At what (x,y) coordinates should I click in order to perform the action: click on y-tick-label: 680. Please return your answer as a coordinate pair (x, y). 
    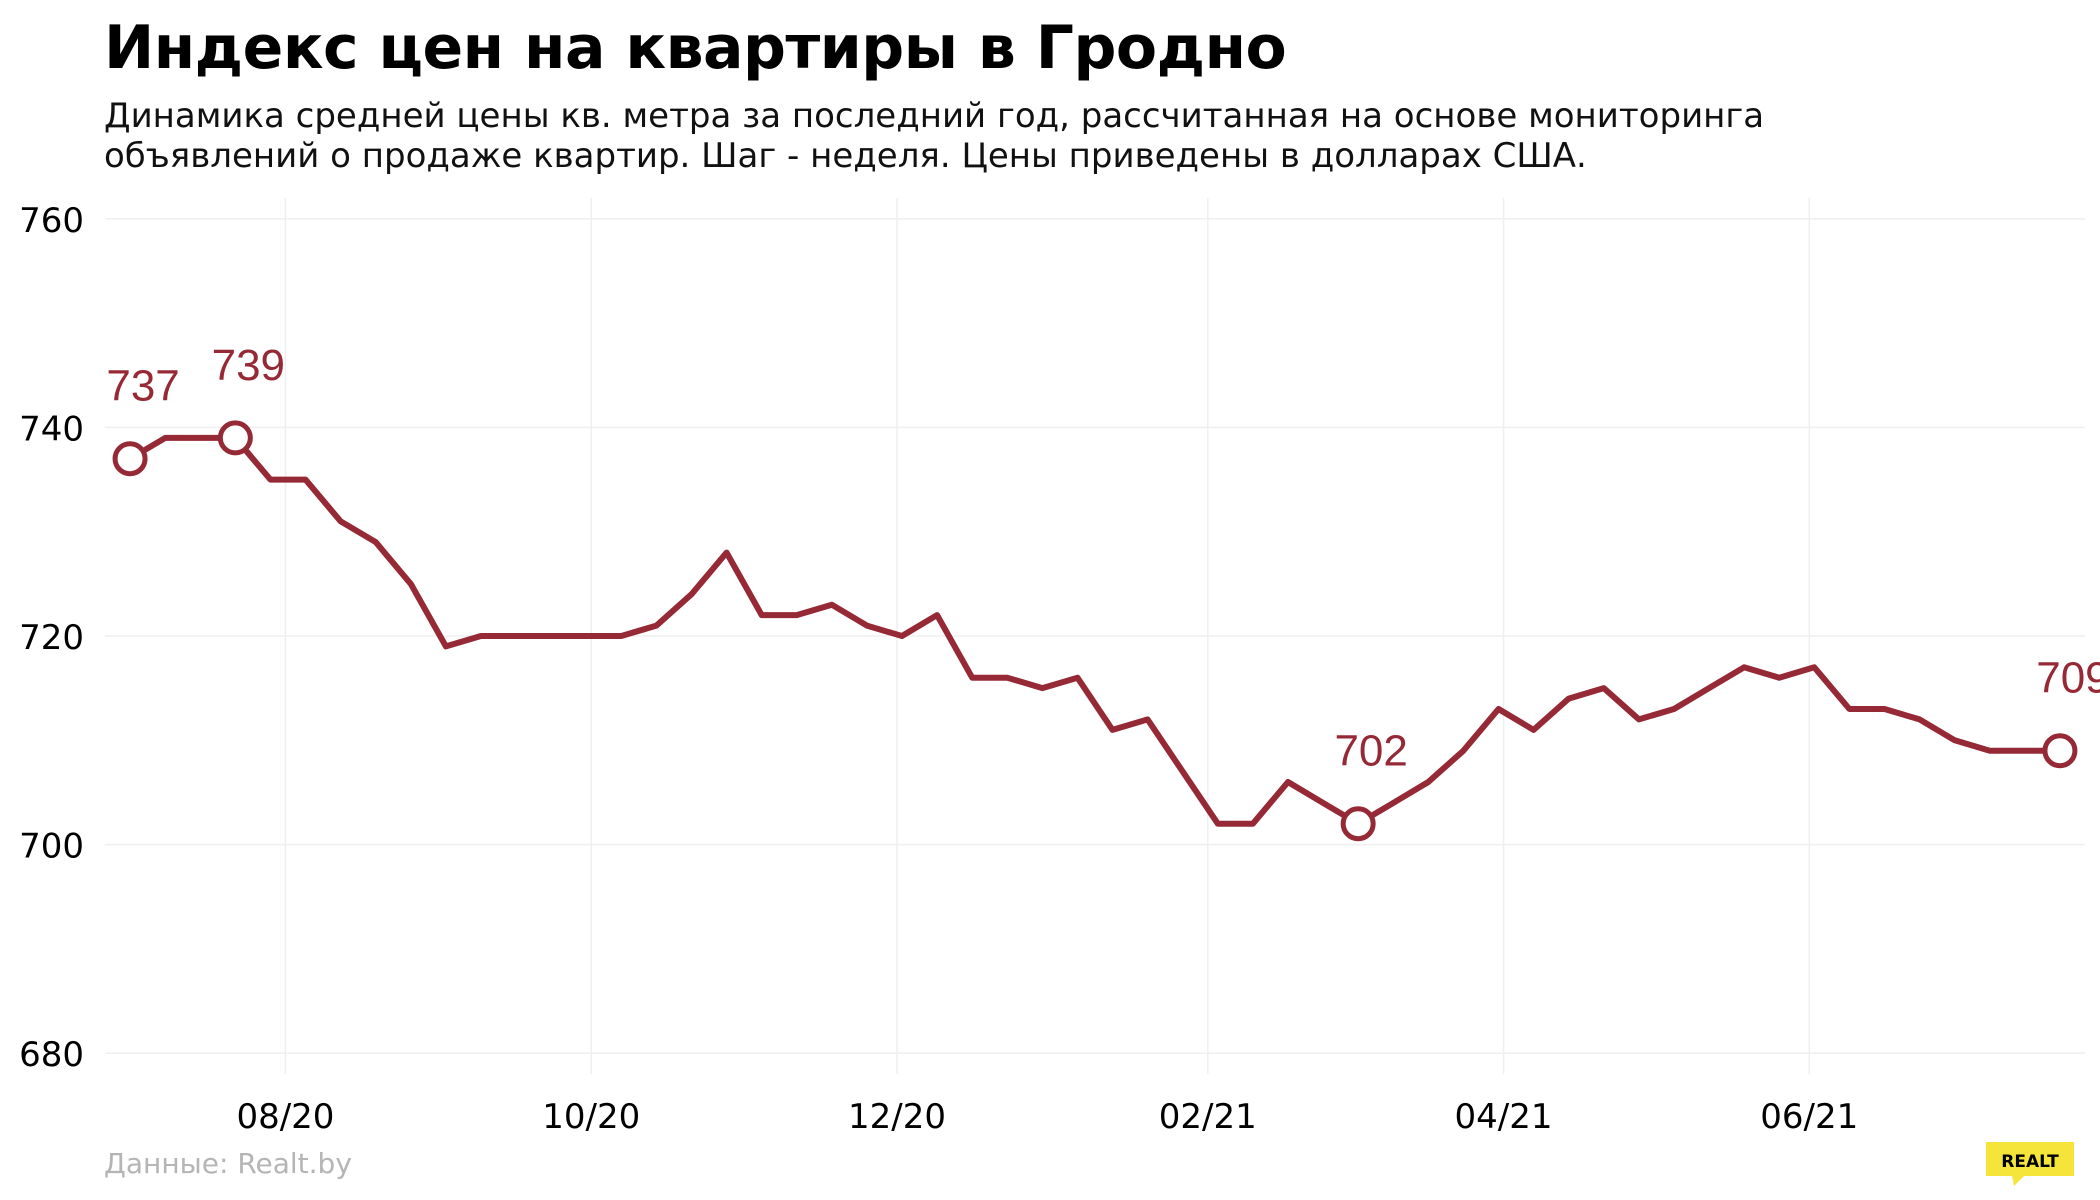
    Looking at the image, I should click on (51, 1055).